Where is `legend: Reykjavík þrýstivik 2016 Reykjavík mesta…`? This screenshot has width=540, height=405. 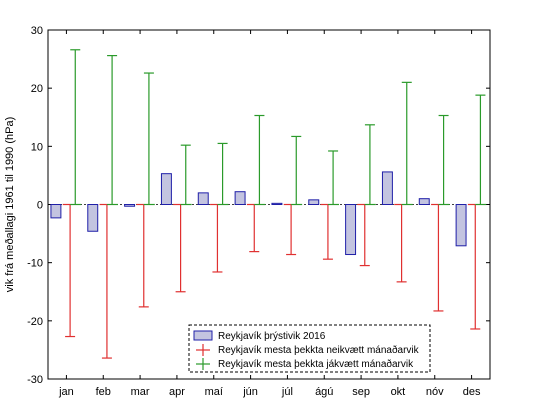 legend: Reykjavík þrýstivik 2016 Reykjavík mesta… is located at coordinates (309, 348).